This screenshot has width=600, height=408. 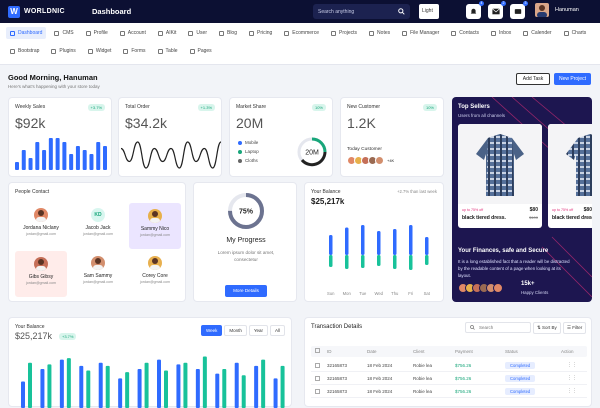 I want to click on discount-label: up to 75% off, so click(x=473, y=210).